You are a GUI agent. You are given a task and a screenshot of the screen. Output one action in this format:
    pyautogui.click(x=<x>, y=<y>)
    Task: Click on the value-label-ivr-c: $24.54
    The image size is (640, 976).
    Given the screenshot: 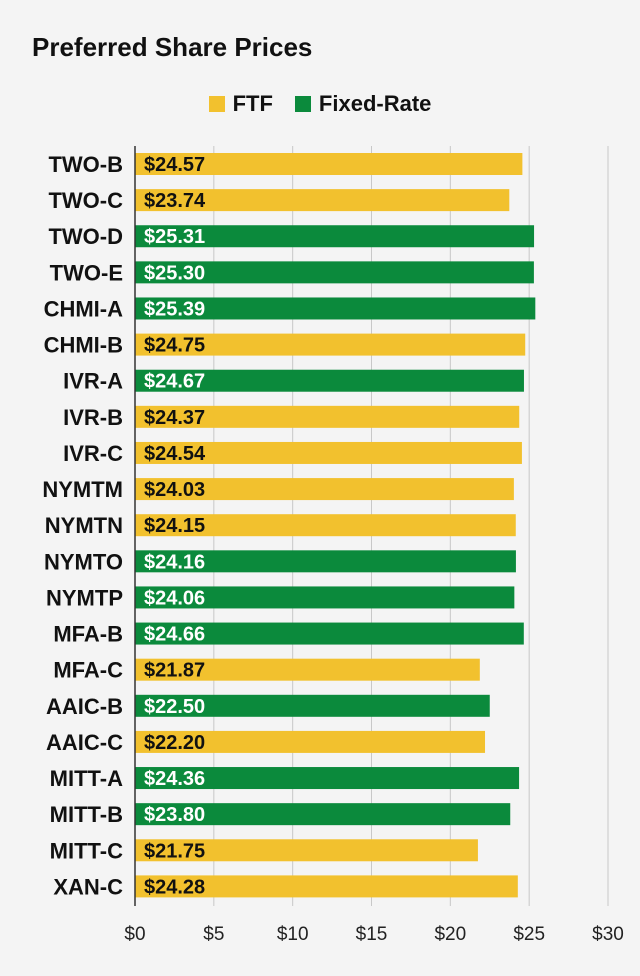 What is the action you would take?
    pyautogui.click(x=175, y=454)
    